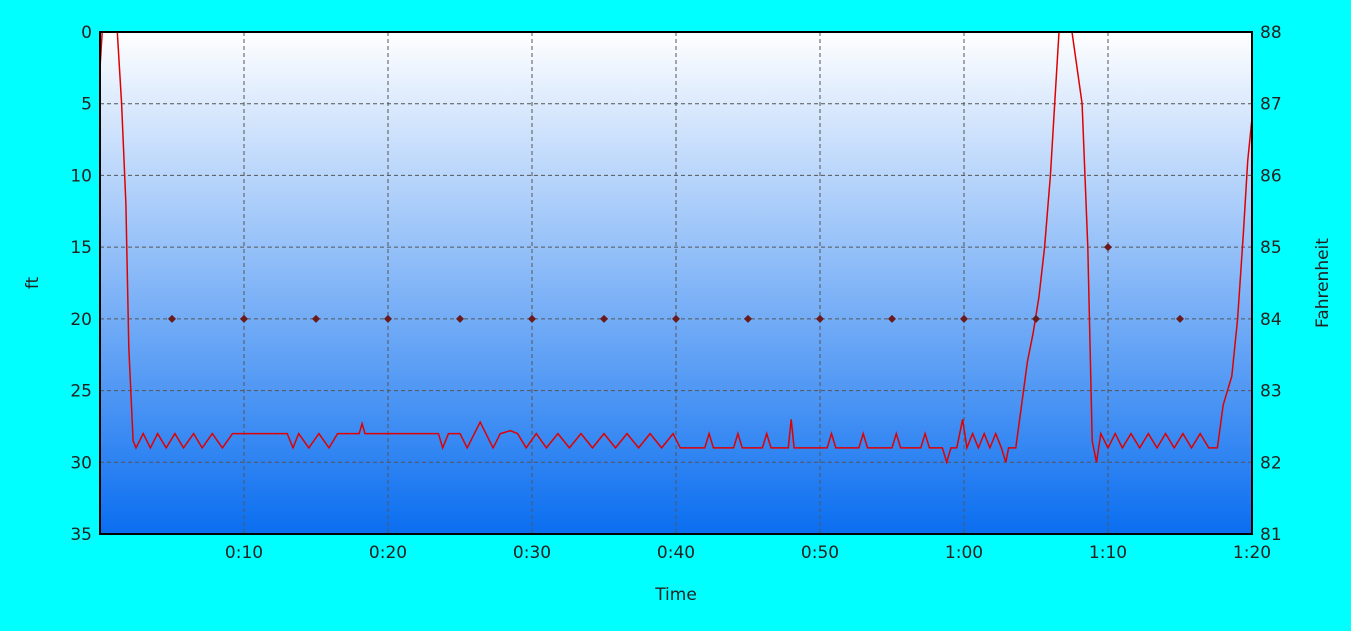 The image size is (1351, 631). I want to click on y-tick-label: 20, so click(81, 320).